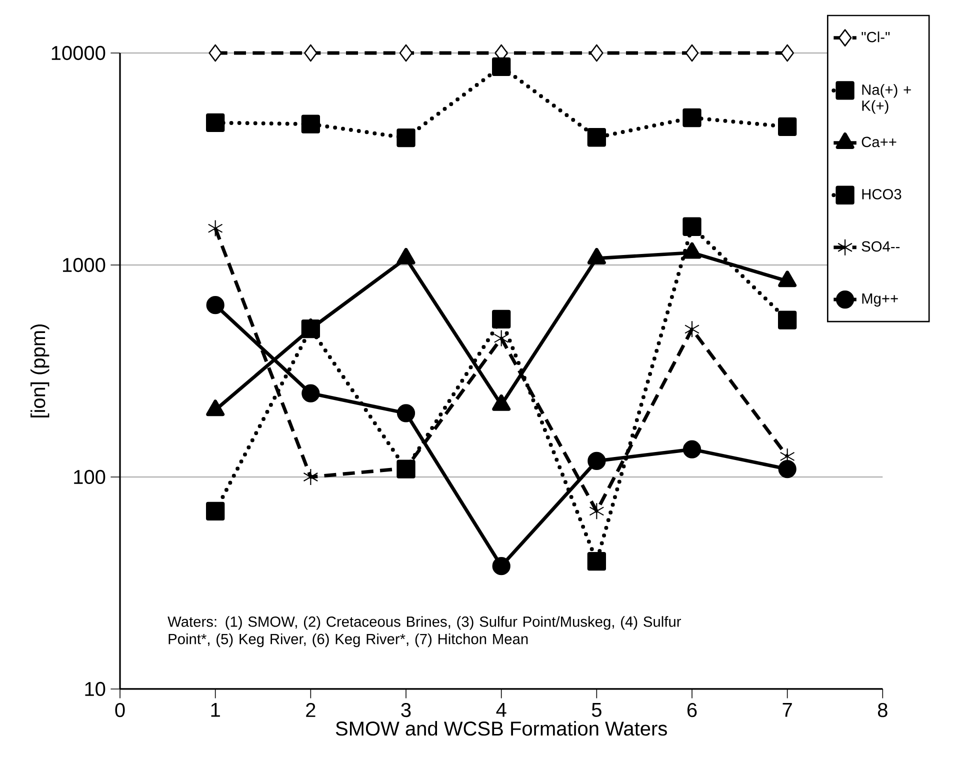  Describe the element at coordinates (425, 632) in the screenshot. I see `annotation: Waters: (1) SMOW, (2) Cretaceous Brines, (3) Sulfur Point/Muskeg, (4) Sulfur Point*, (5) Keg River, (6) Keg River*, (7) Hitchon Mean` at that location.